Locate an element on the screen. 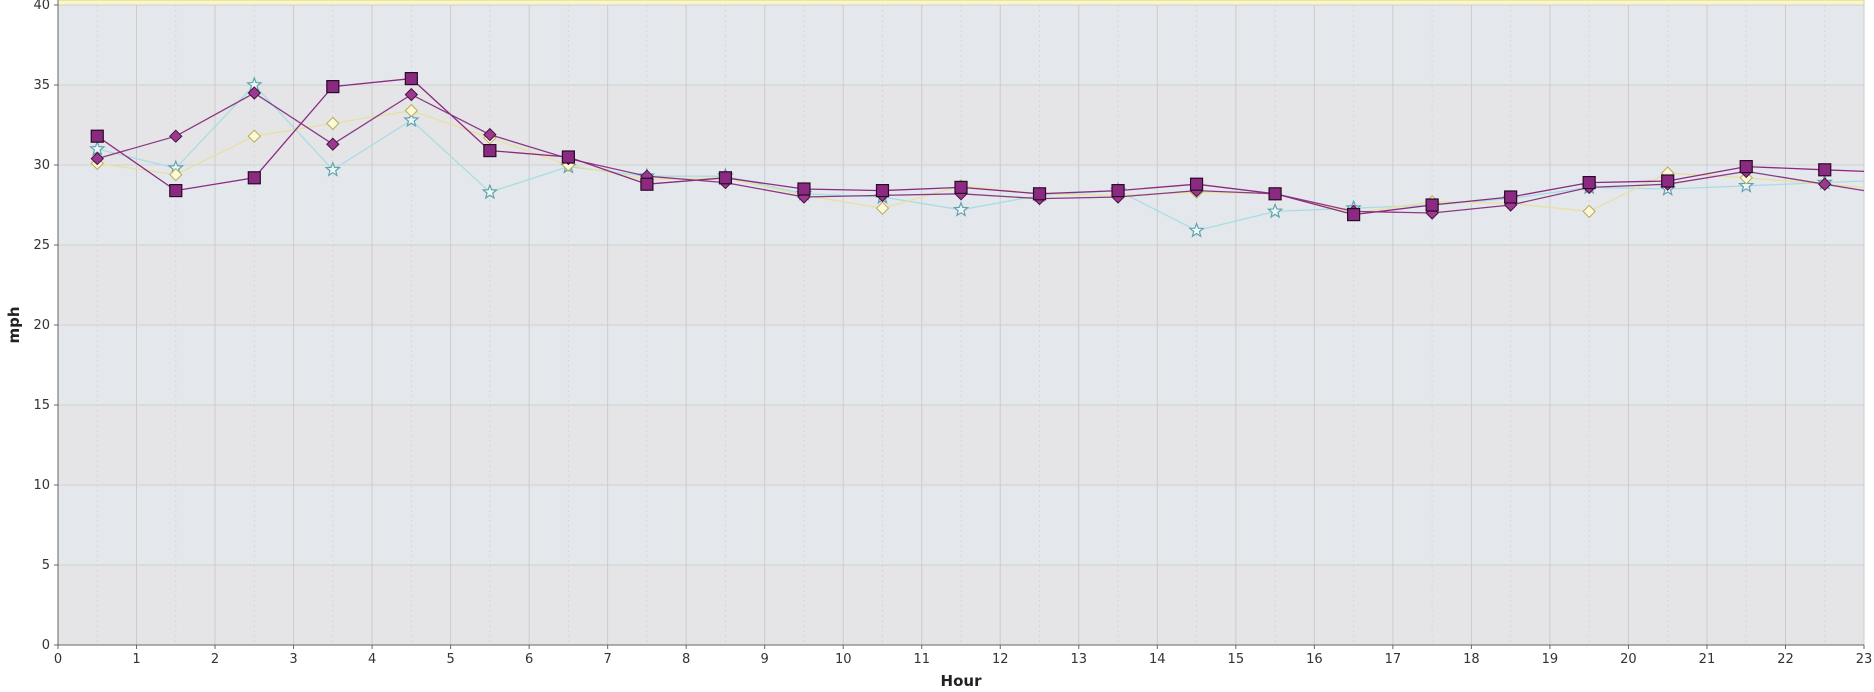 This screenshot has height=692, width=1874. top-banner is located at coordinates (961, 3).